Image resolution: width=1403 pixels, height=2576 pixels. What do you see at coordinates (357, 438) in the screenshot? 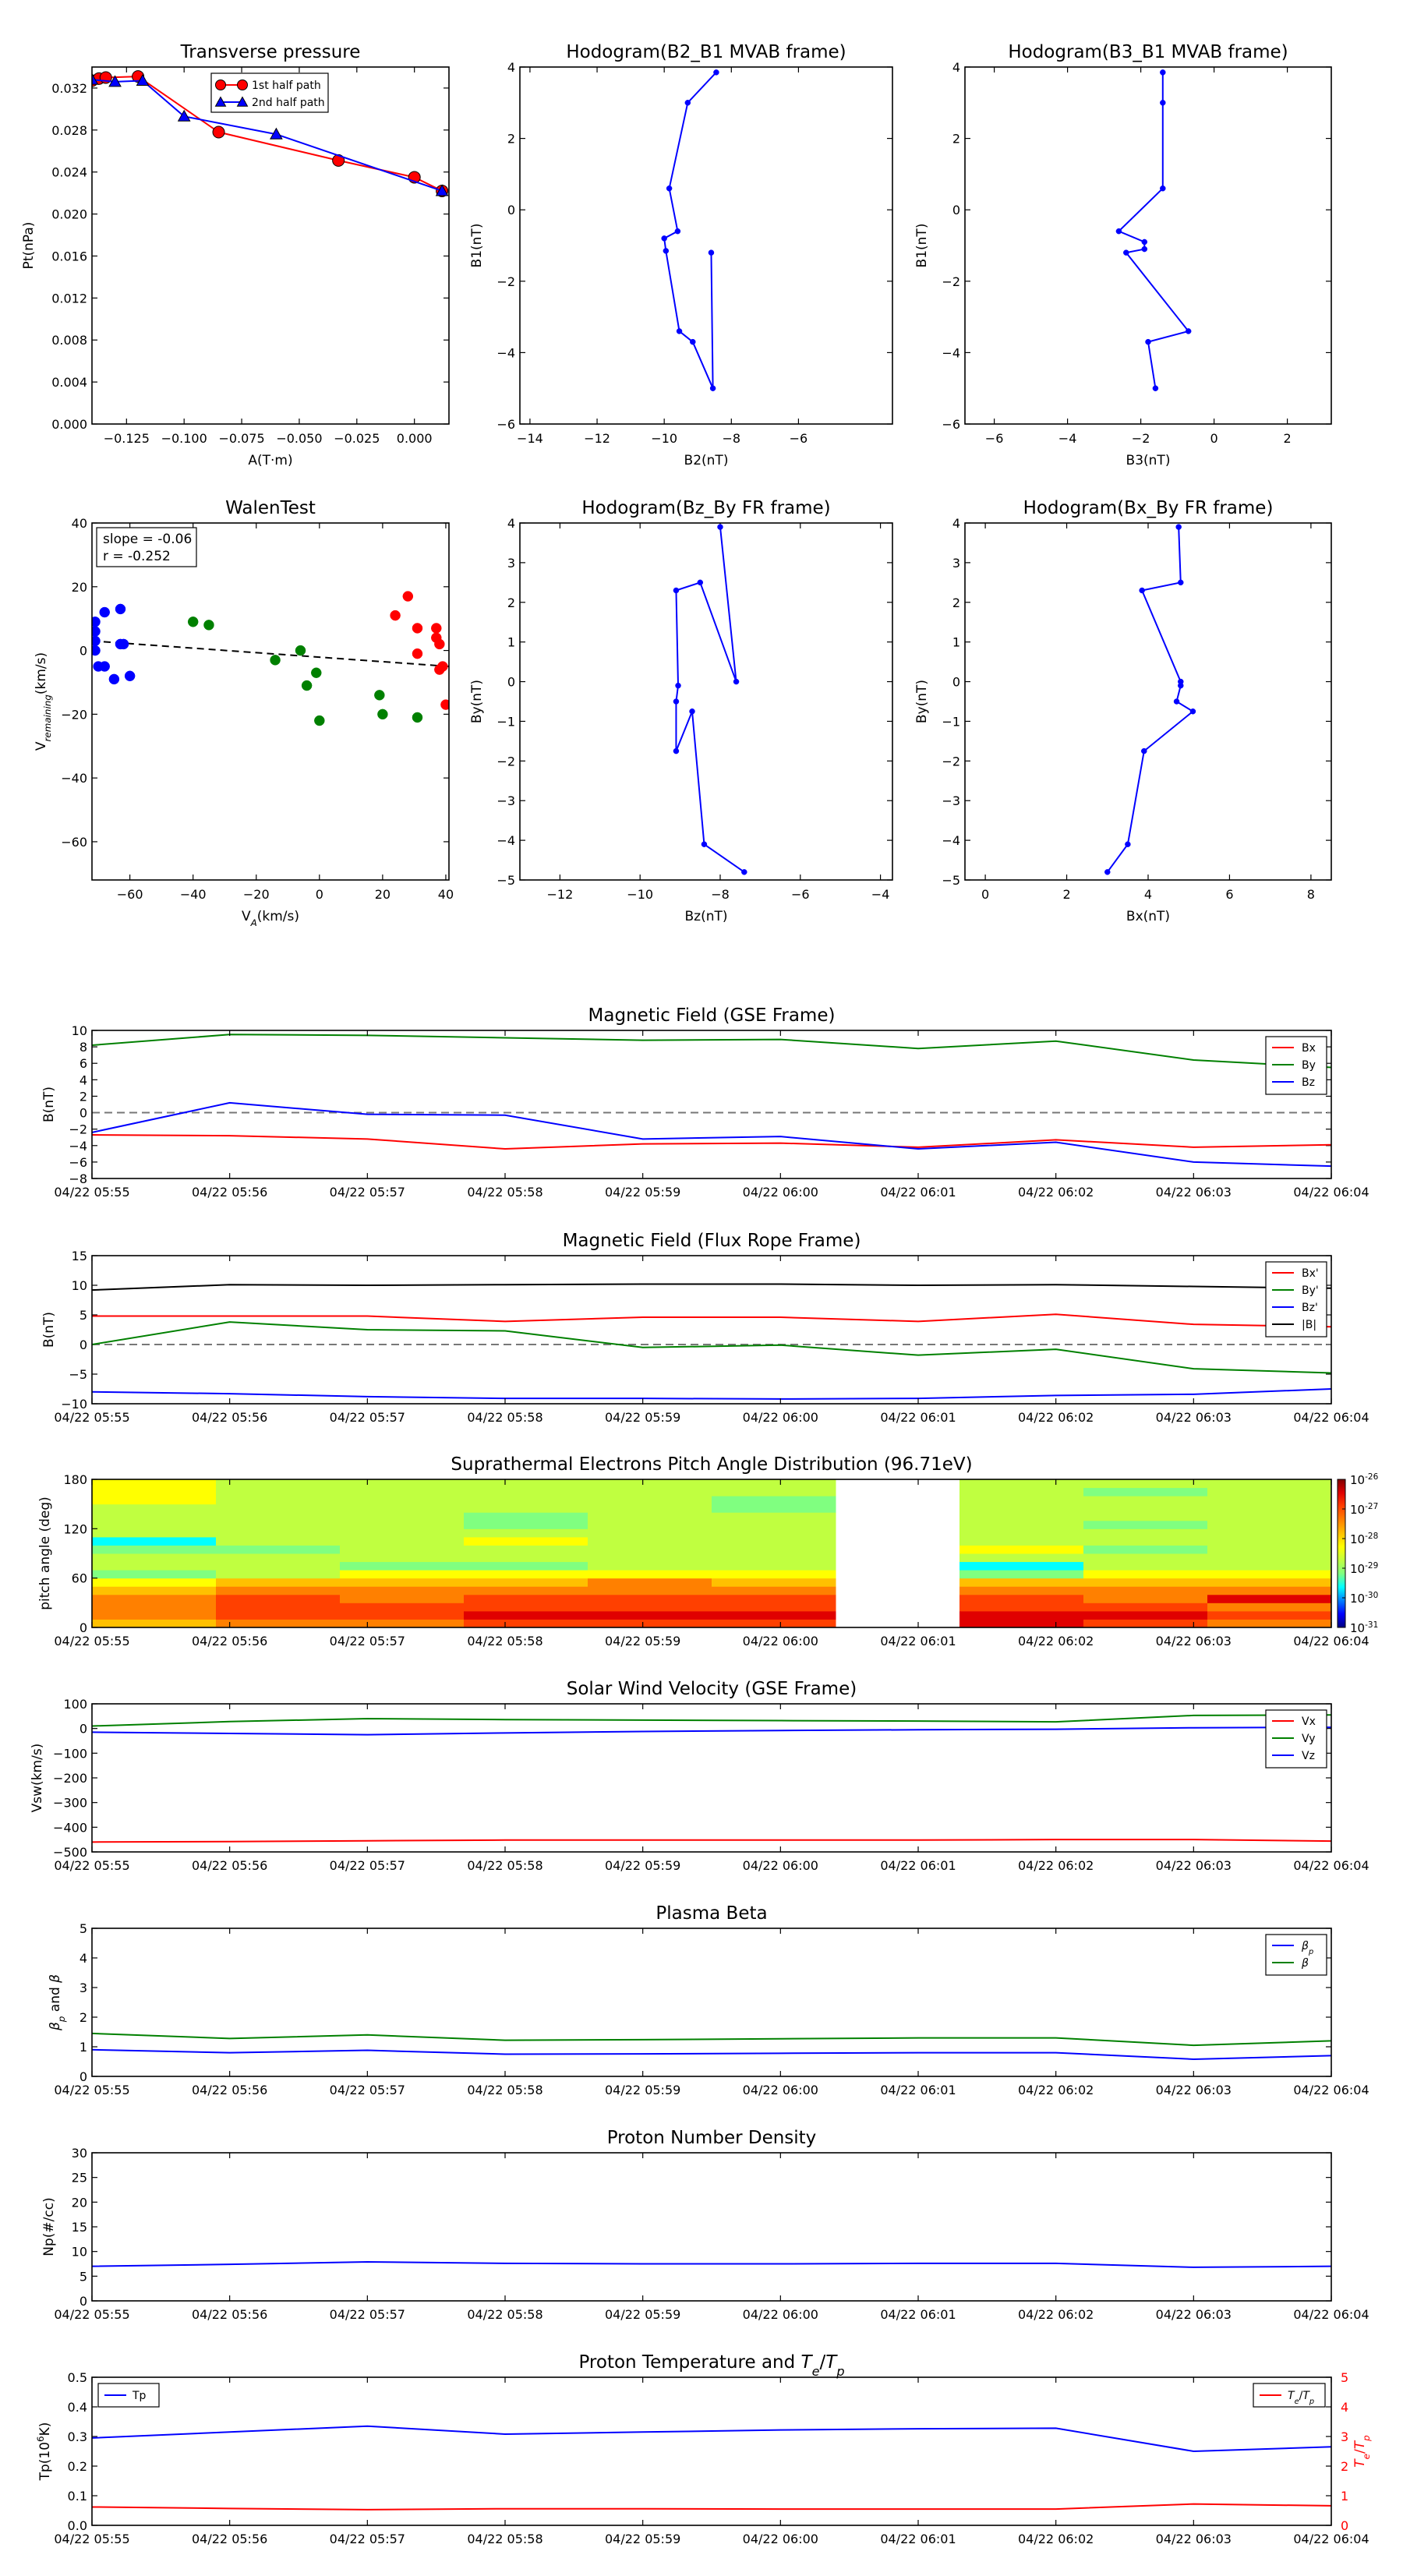
I see `x-tick-label: −0.025` at bounding box center [357, 438].